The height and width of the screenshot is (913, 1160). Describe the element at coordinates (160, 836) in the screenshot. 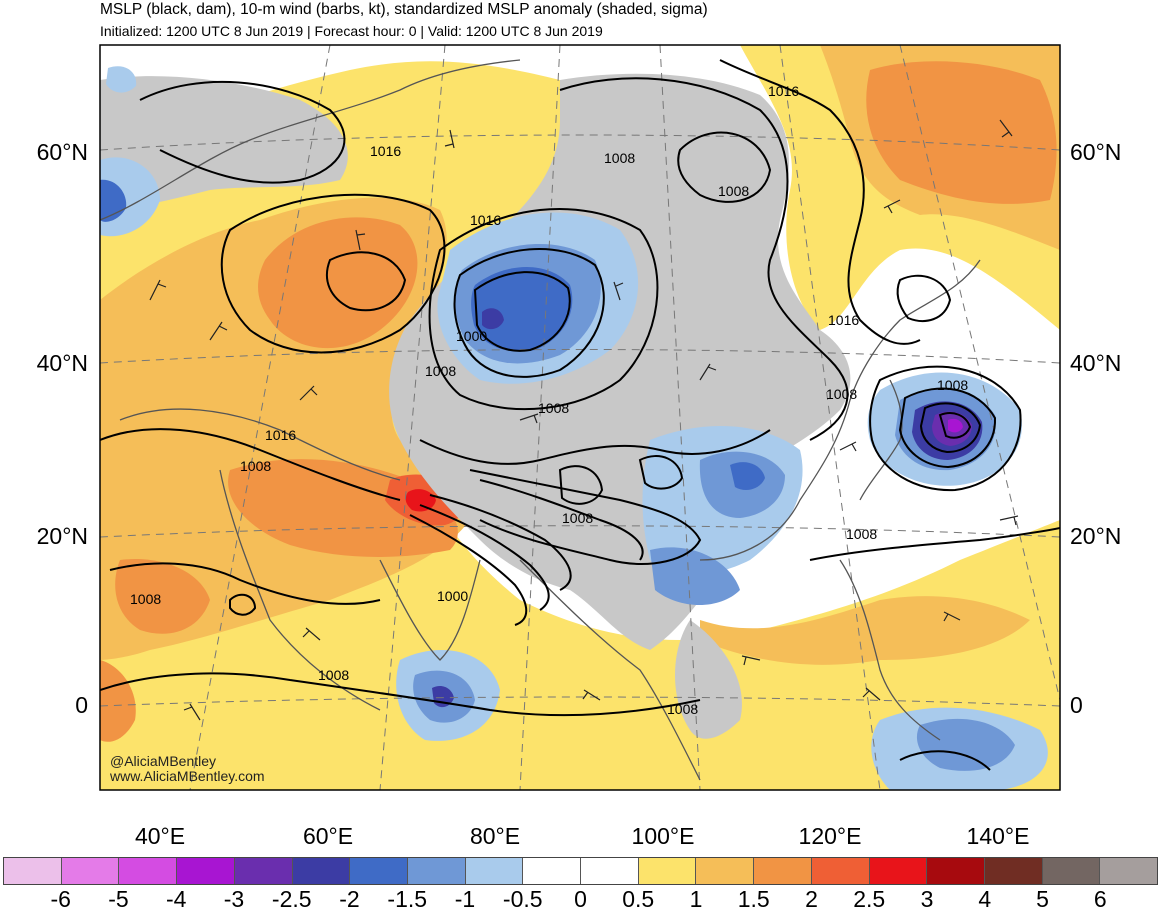

I see `longitude-label: 40°E` at that location.